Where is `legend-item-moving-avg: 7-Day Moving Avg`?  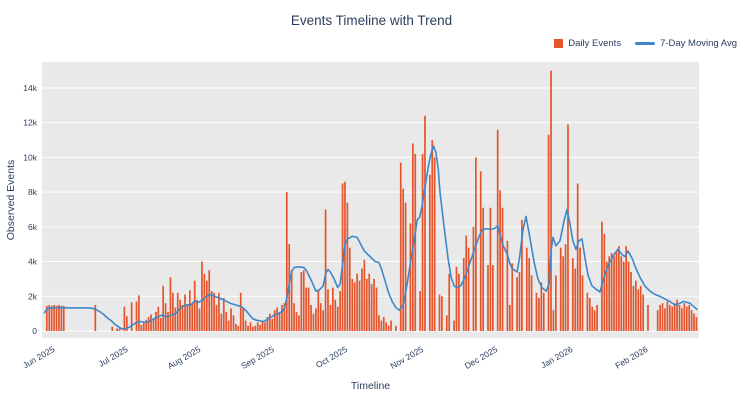 legend-item-moving-avg: 7-Day Moving Avg is located at coordinates (686, 43).